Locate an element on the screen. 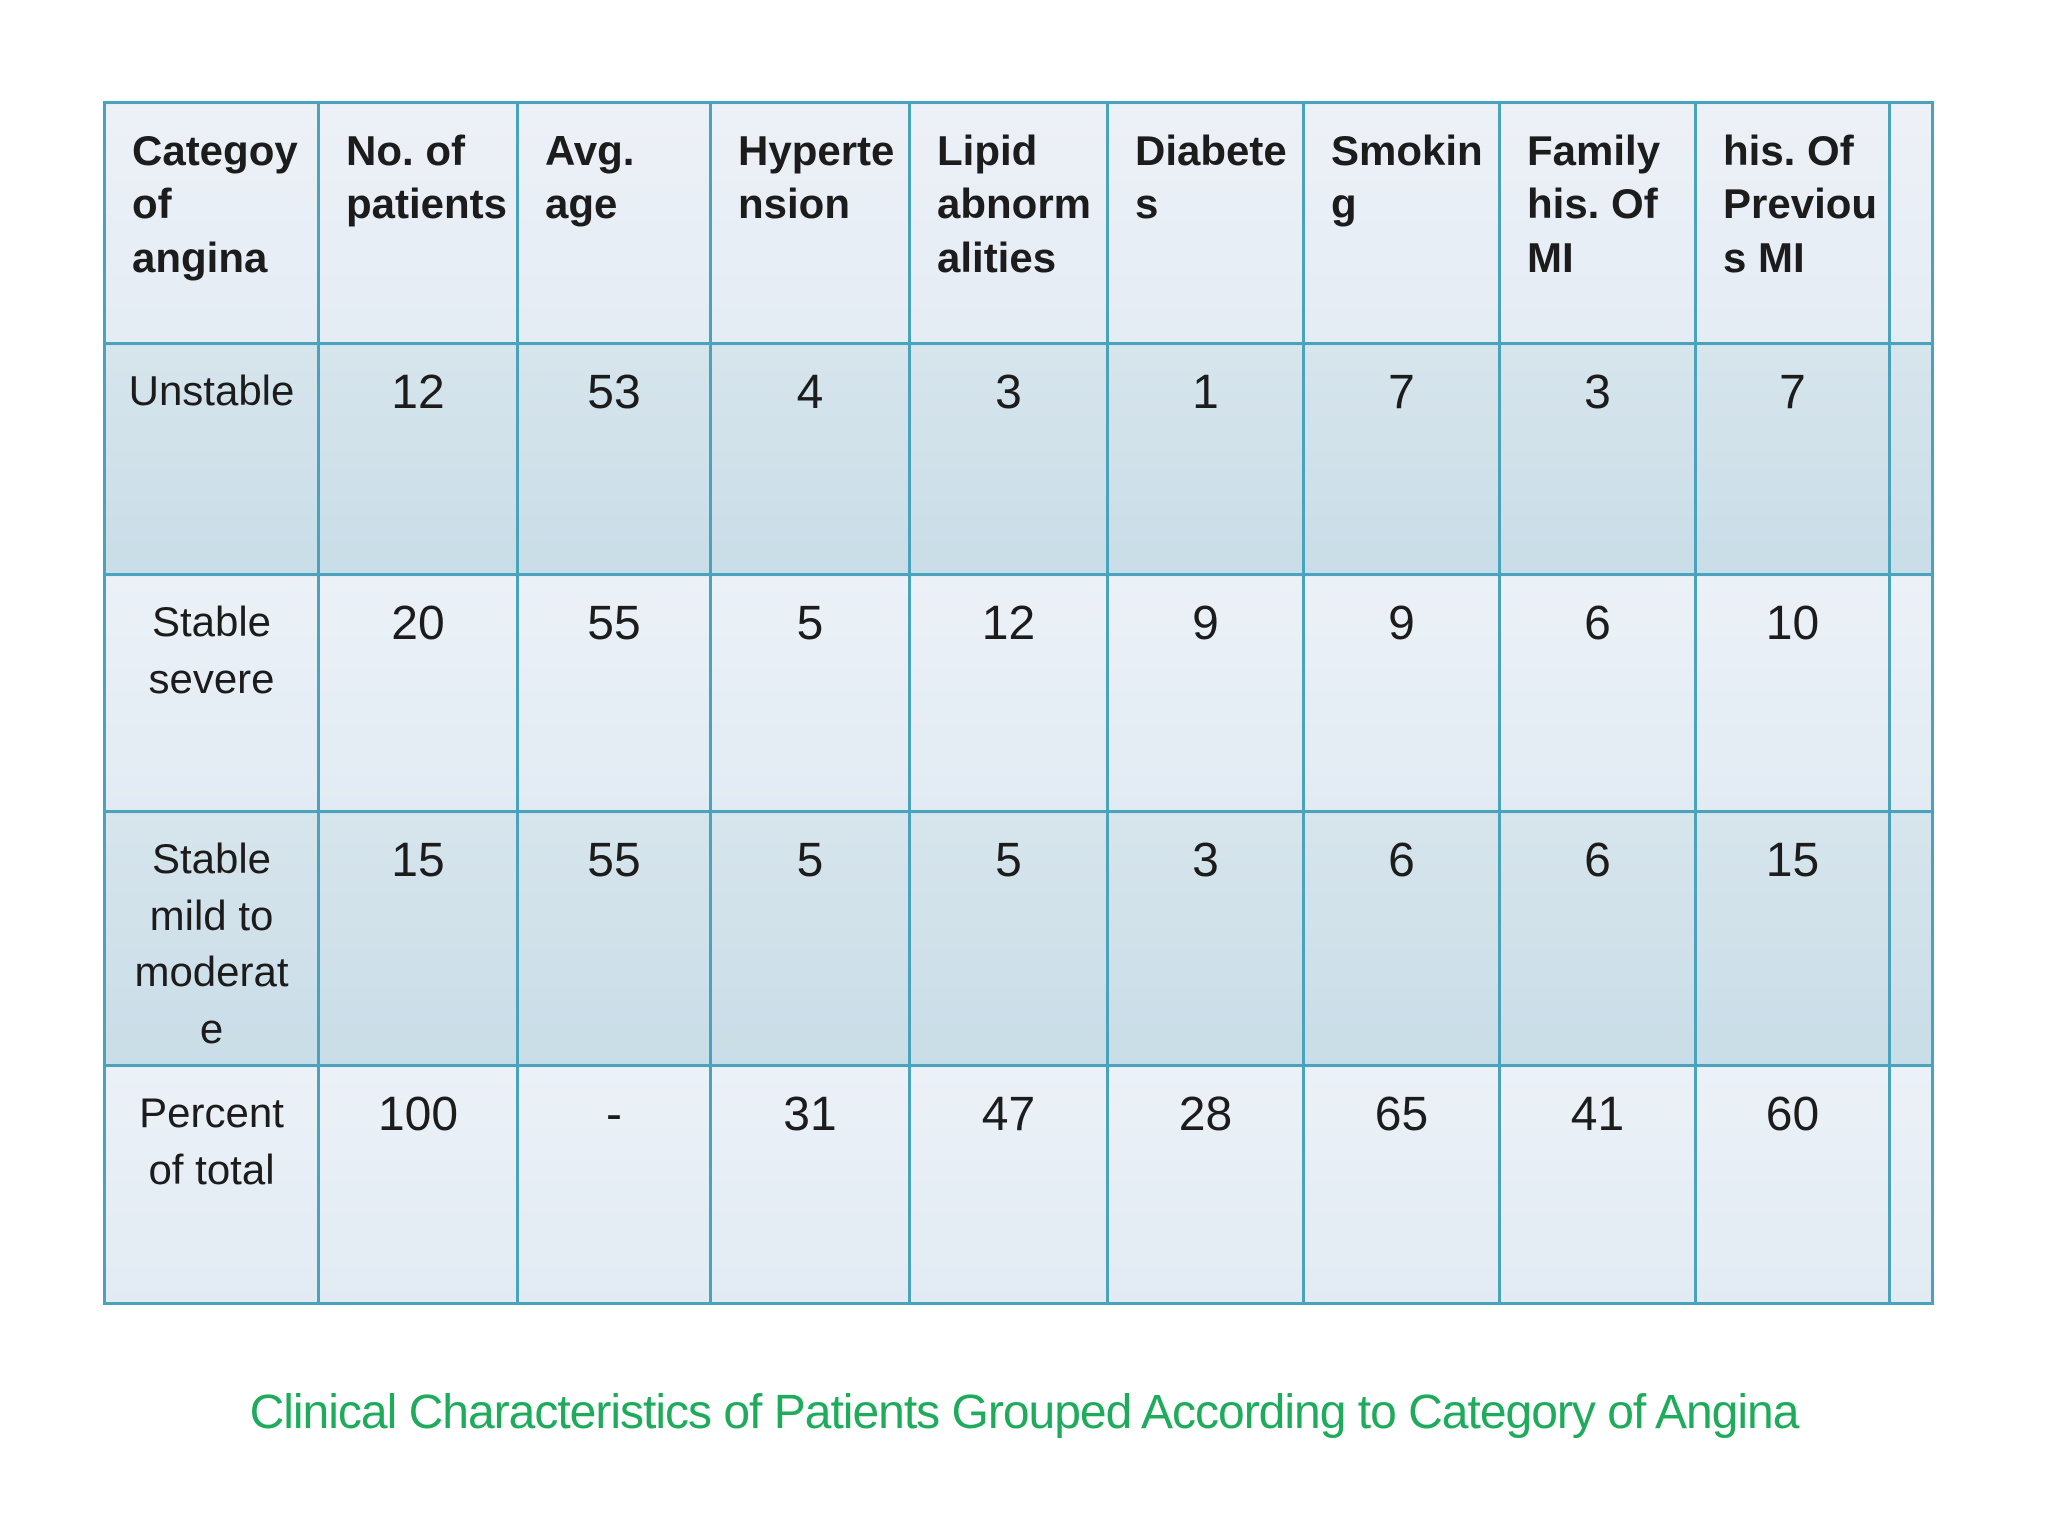 The width and height of the screenshot is (2048, 1536). cell-lipid-abnormalities: 12 is located at coordinates (1008, 693).